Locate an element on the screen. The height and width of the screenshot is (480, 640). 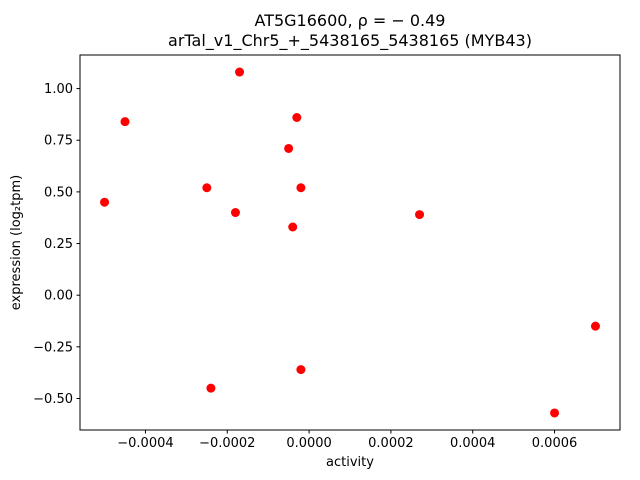
x-tick-label: −0.0002 is located at coordinates (227, 443).